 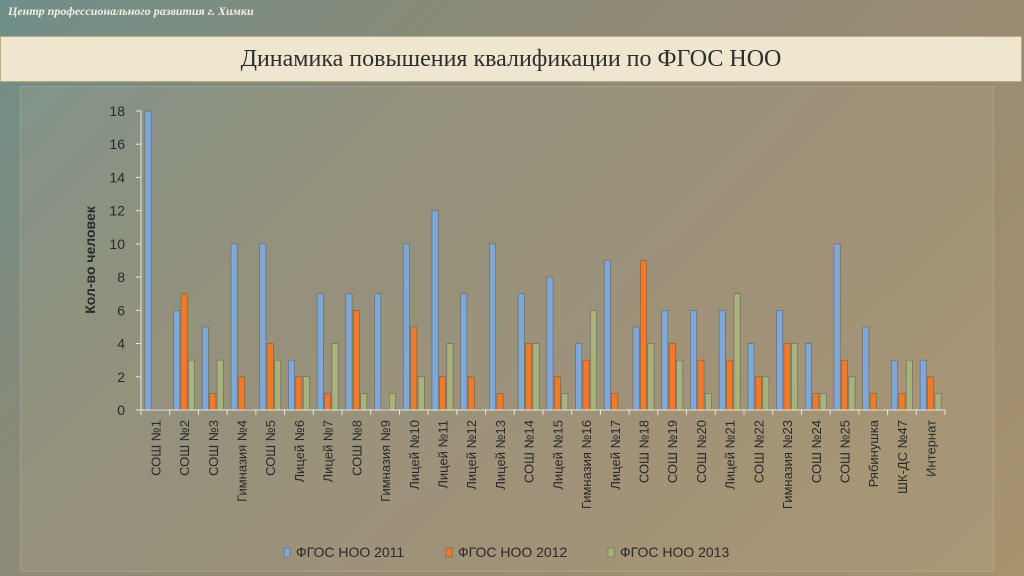 What do you see at coordinates (121, 344) in the screenshot?
I see `y-tick-label: 4` at bounding box center [121, 344].